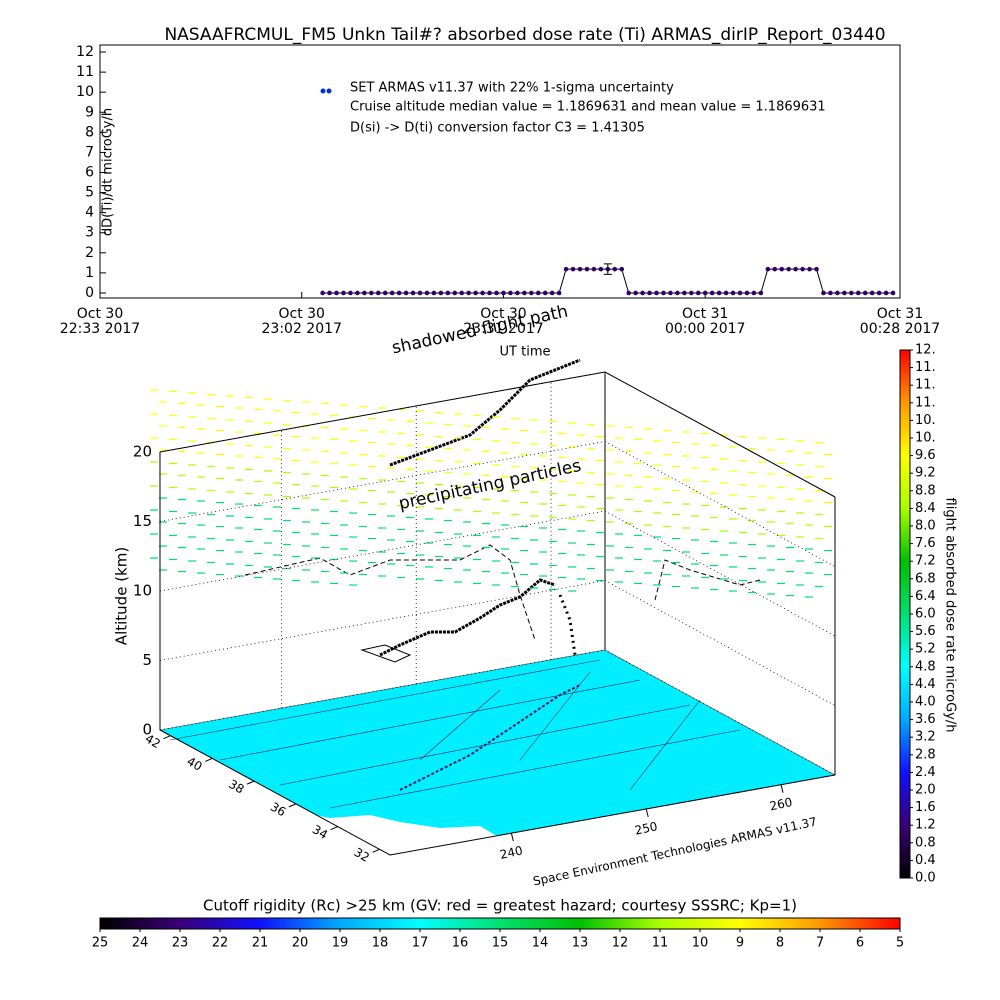 This screenshot has height=1000, width=1000. What do you see at coordinates (500, 923) in the screenshot?
I see `colorbar` at bounding box center [500, 923].